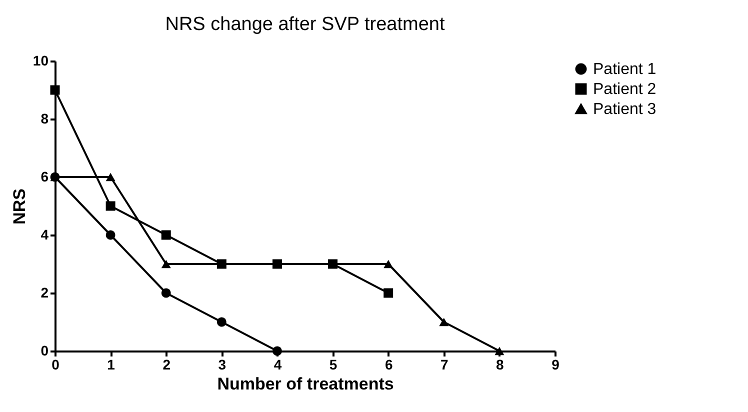 Image resolution: width=748 pixels, height=412 pixels. I want to click on x-tick-label: 5, so click(333, 364).